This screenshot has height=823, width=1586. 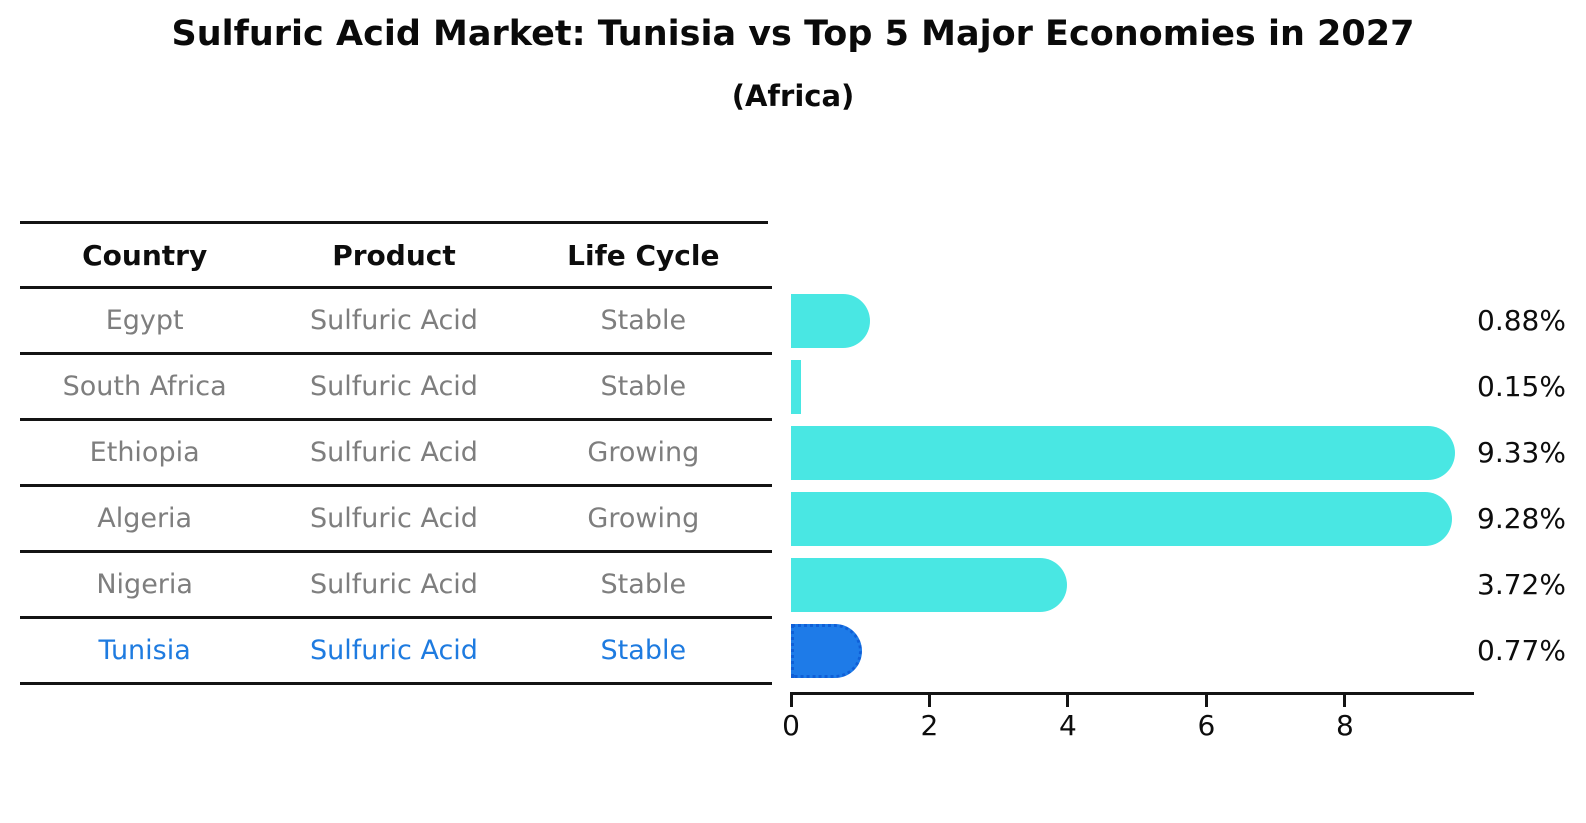 I want to click on table-cell-country: Egypt, so click(x=144, y=320).